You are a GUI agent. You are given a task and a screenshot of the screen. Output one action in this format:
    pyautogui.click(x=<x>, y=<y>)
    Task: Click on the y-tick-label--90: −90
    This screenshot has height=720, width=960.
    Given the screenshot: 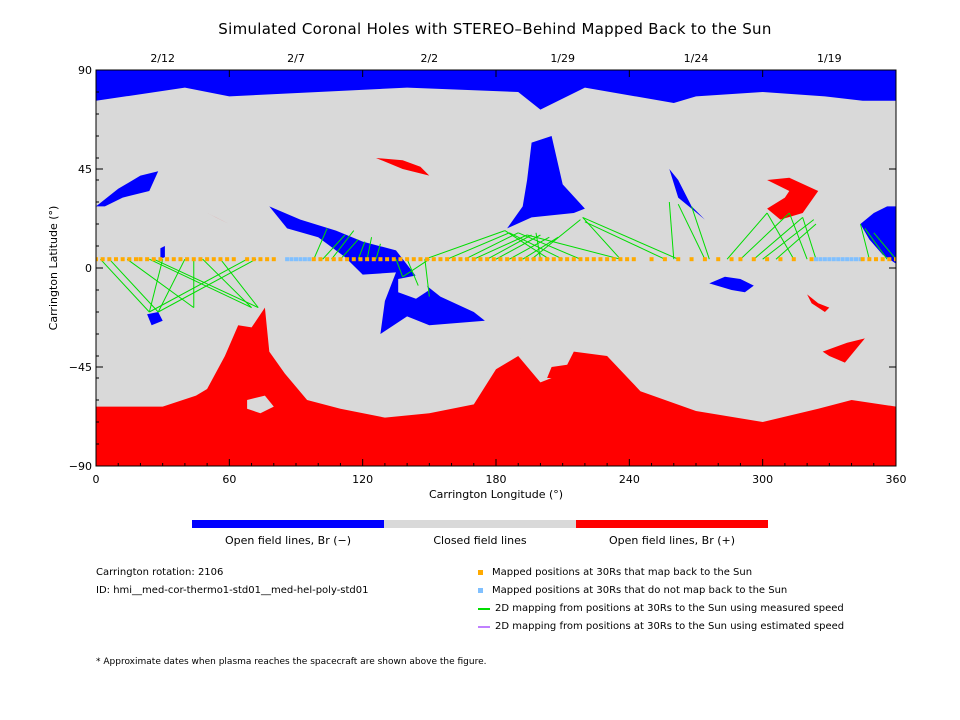 What is the action you would take?
    pyautogui.click(x=80, y=466)
    